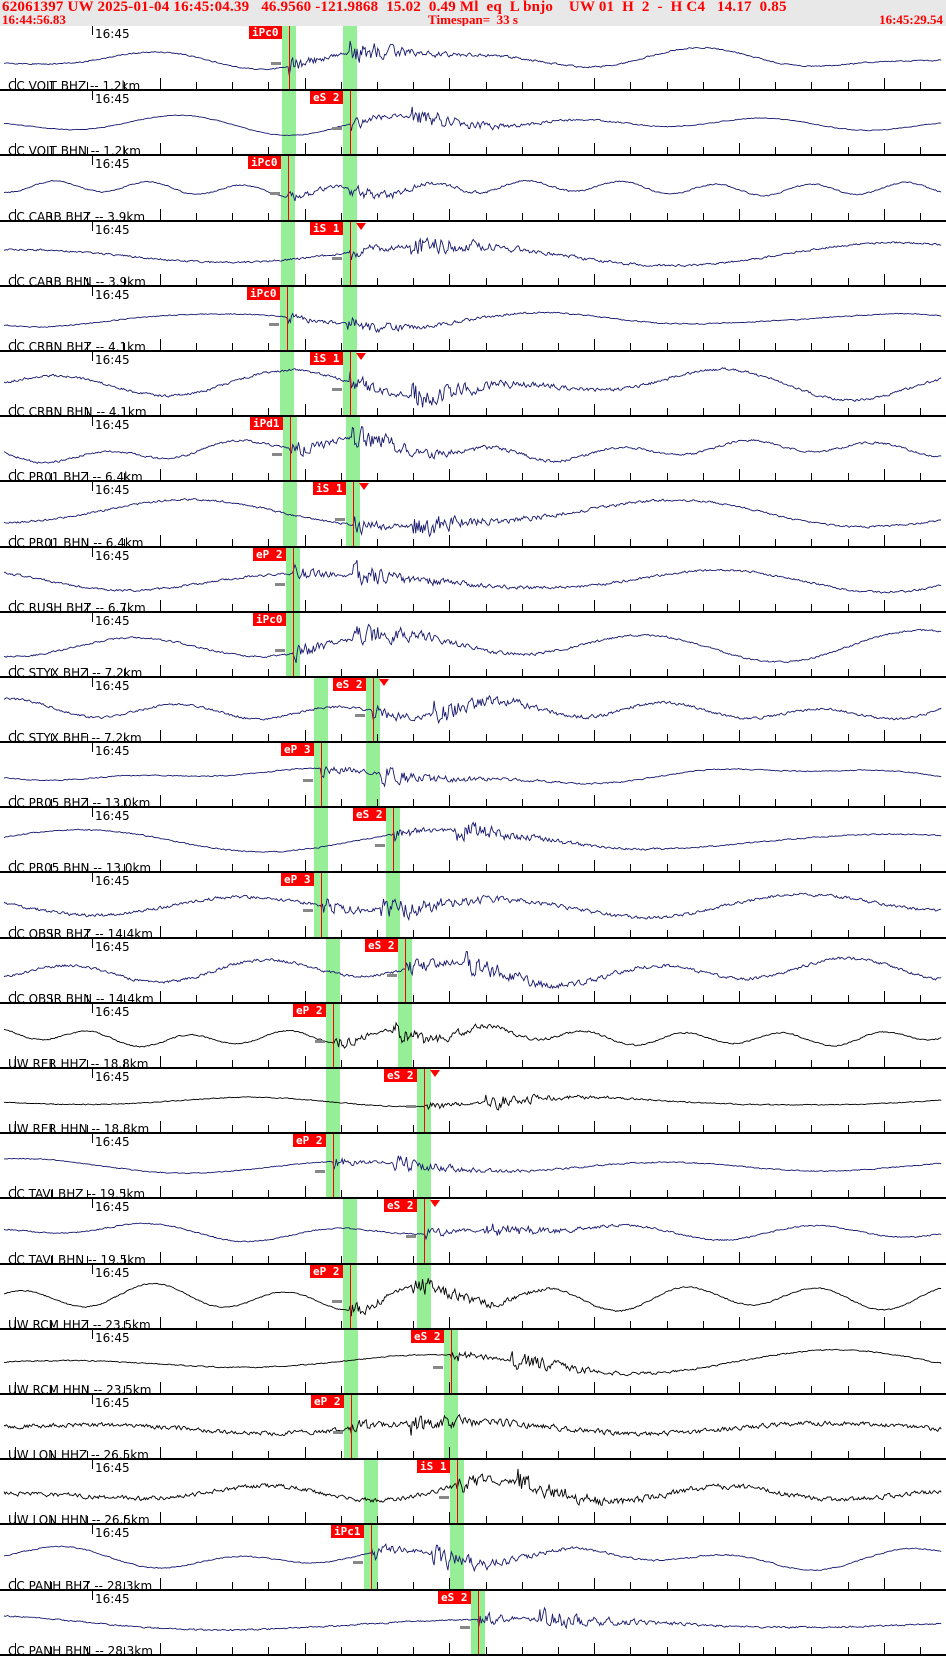 This screenshot has height=1656, width=946. Describe the element at coordinates (473, 1623) in the screenshot. I see `trace-row: 16:45 CC PANH BHN -- 28.3km eS 2` at that location.